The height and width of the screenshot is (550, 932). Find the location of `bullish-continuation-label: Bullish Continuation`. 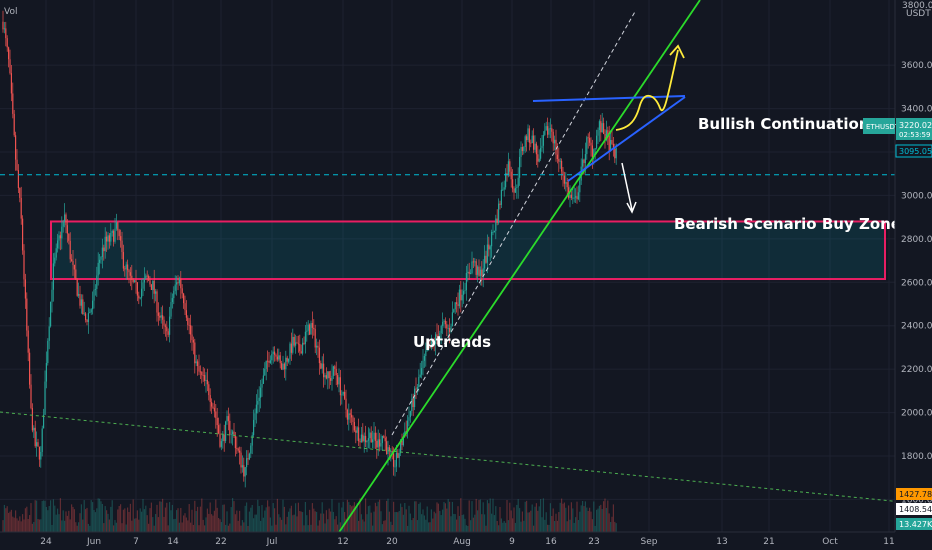

bullish-continuation-label: Bullish Continuation is located at coordinates (783, 124).